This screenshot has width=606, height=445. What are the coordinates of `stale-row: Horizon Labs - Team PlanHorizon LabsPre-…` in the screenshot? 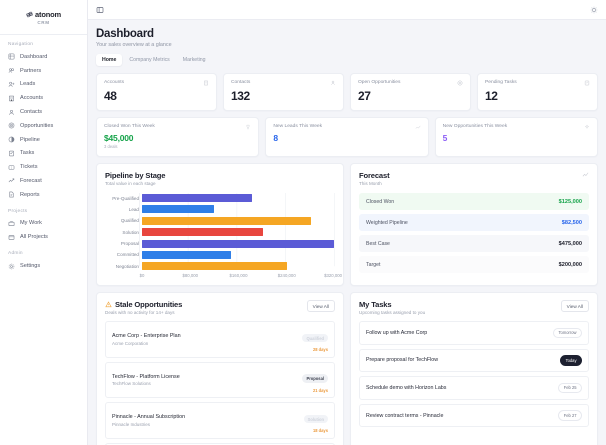 It's located at (220, 443).